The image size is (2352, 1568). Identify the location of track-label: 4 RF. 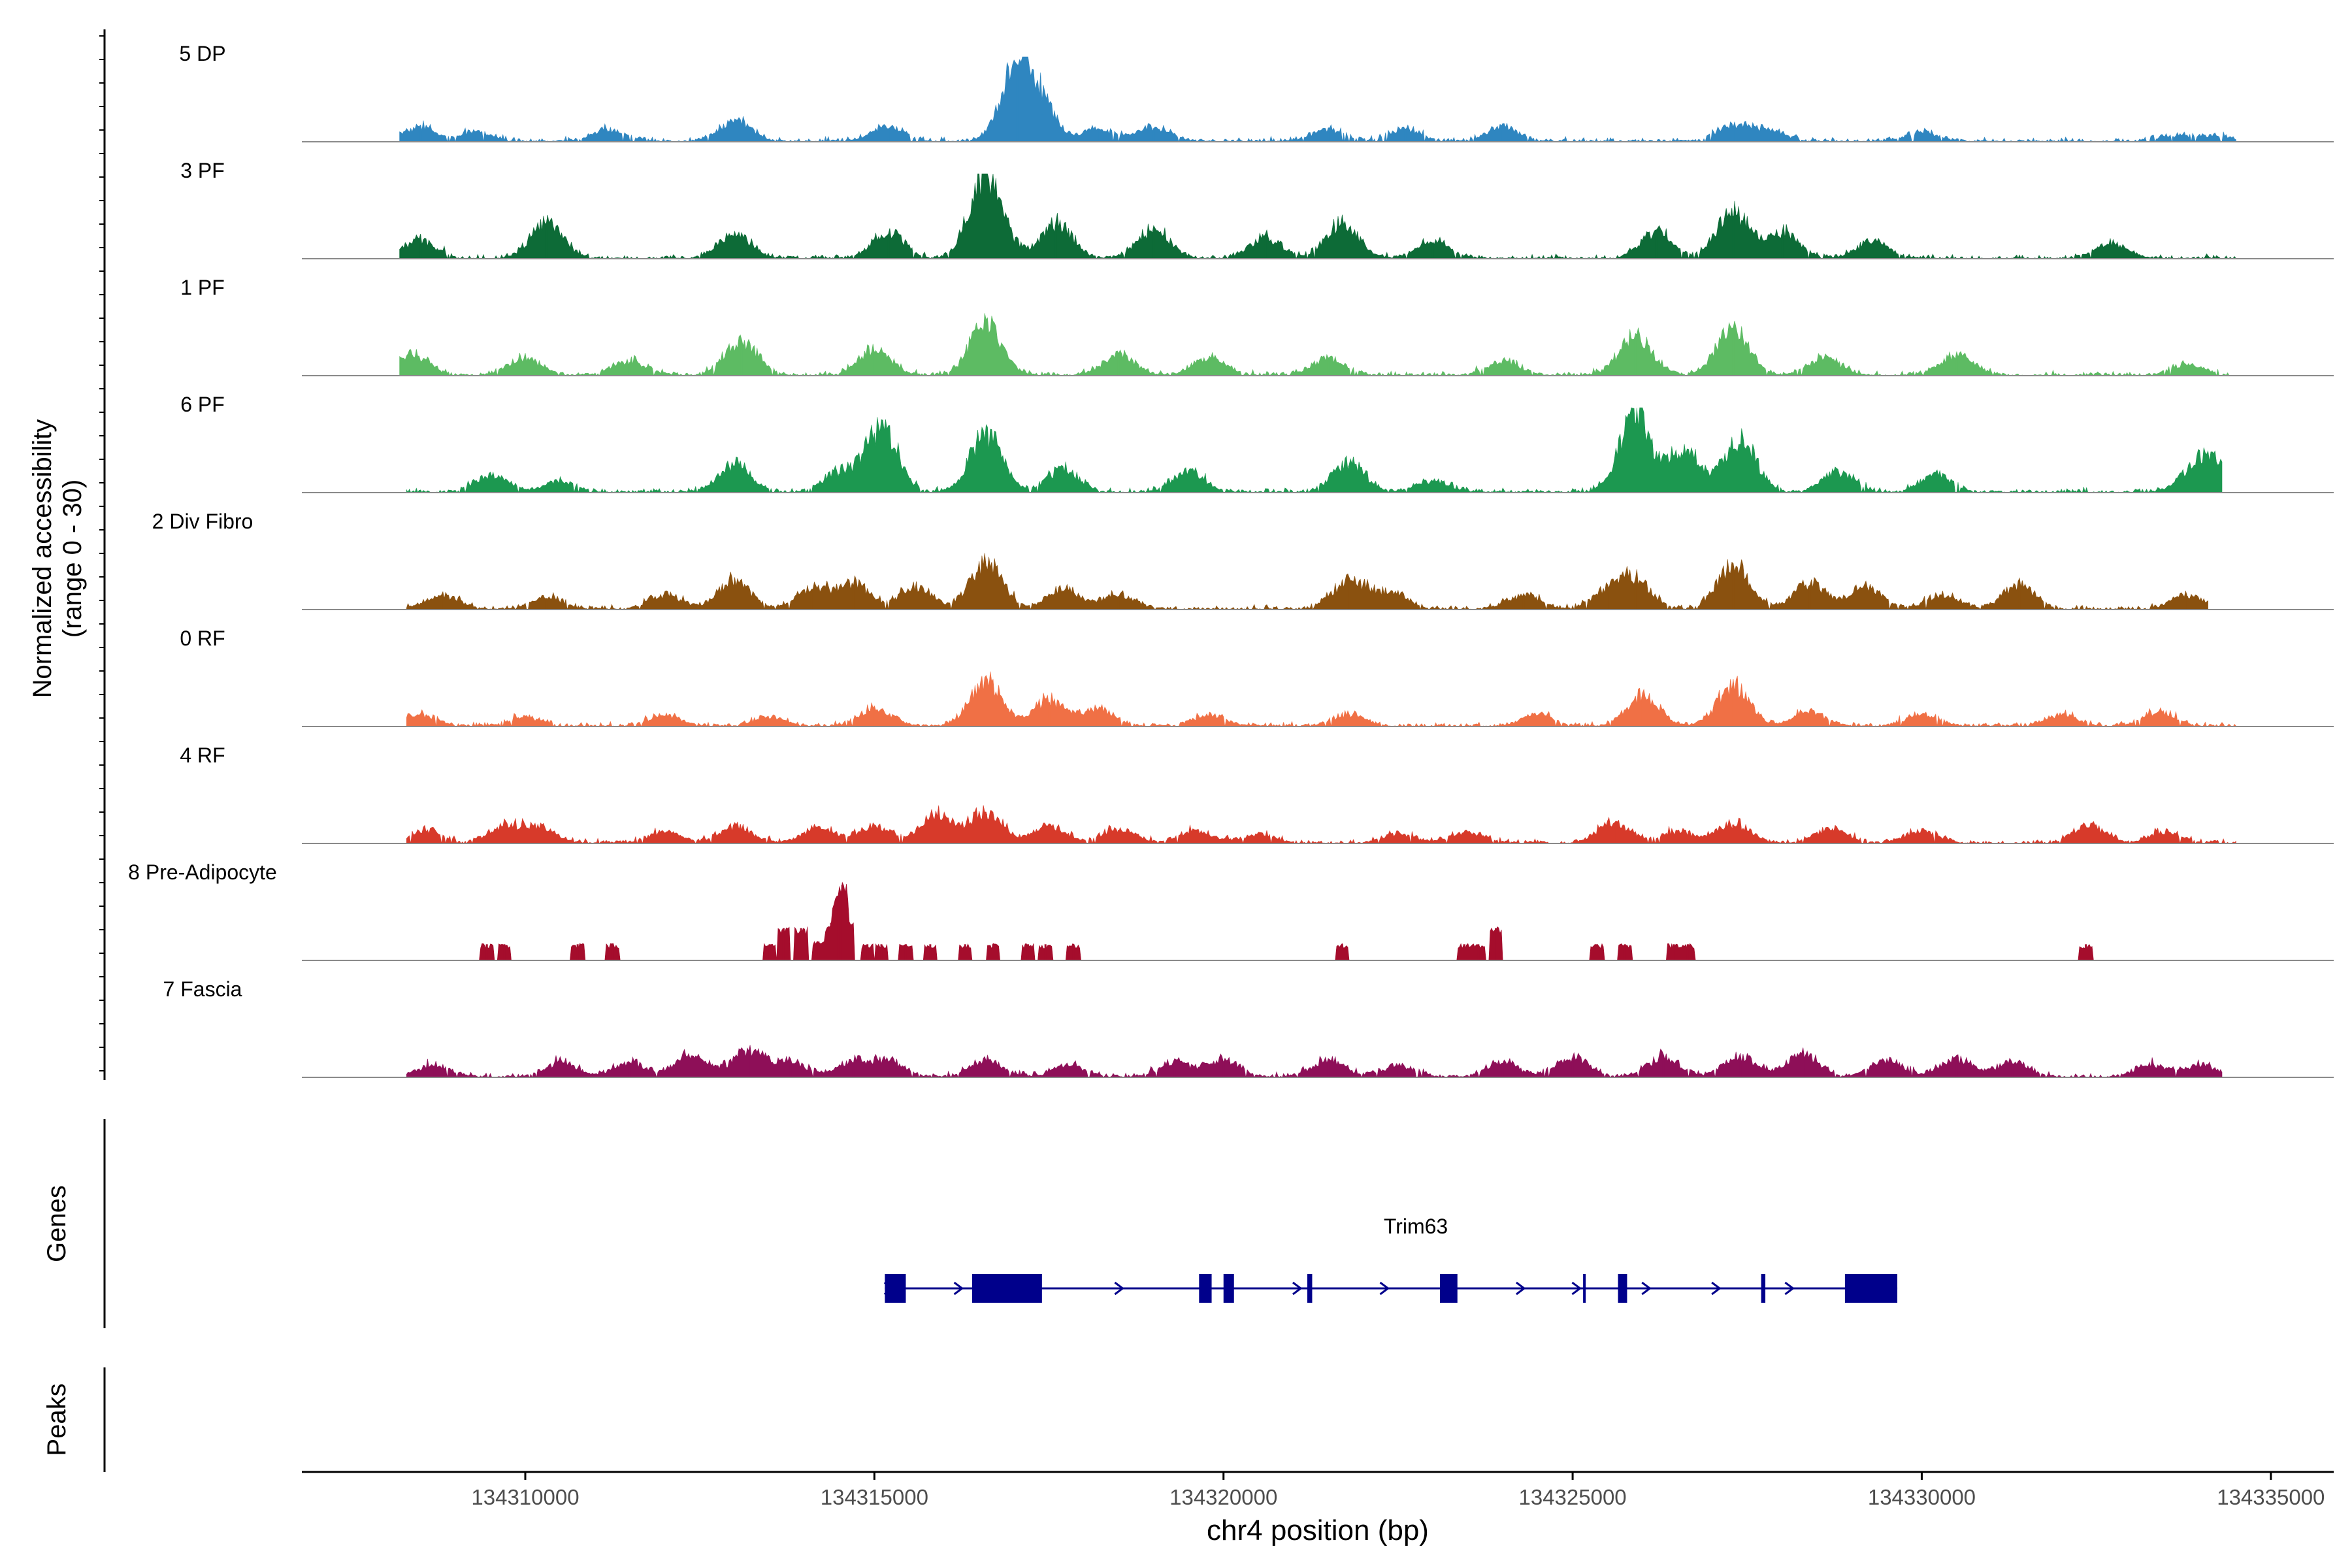
(202, 755).